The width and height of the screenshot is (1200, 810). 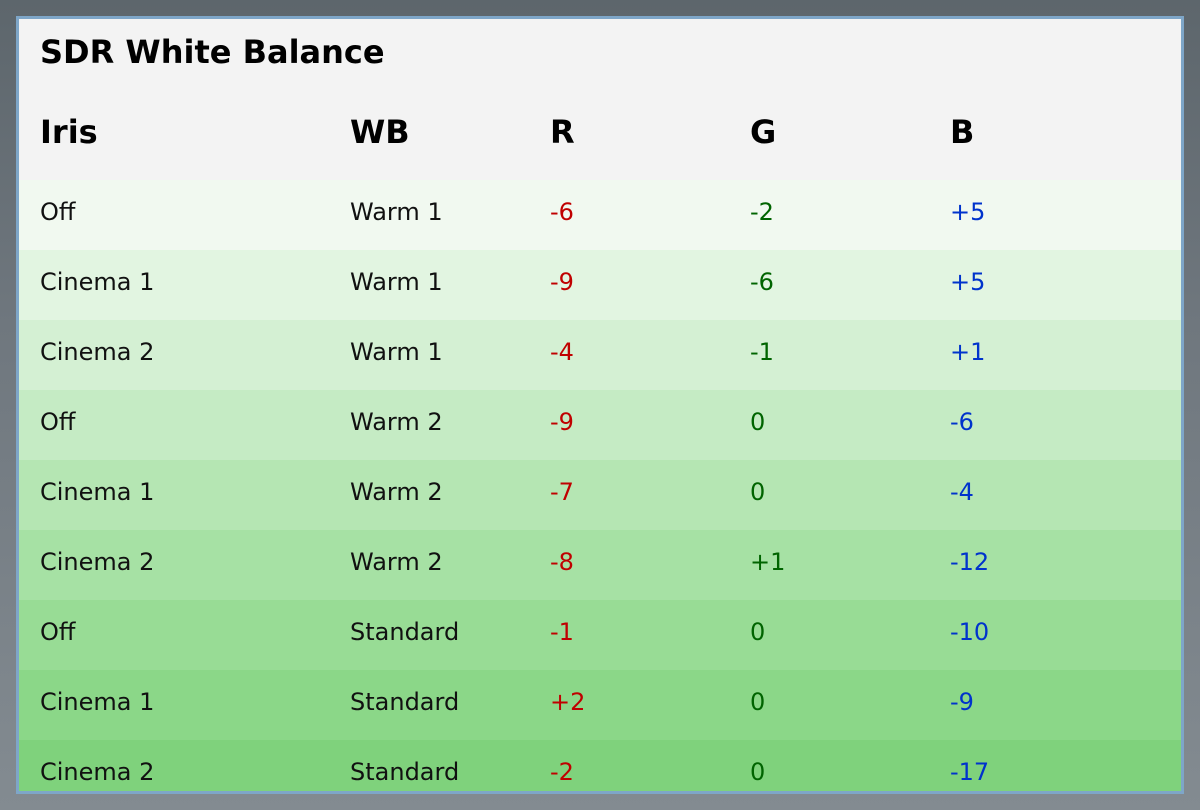 What do you see at coordinates (600, 355) in the screenshot?
I see `table-row: Cinema 2 Warm 1 -4 -1 +1` at bounding box center [600, 355].